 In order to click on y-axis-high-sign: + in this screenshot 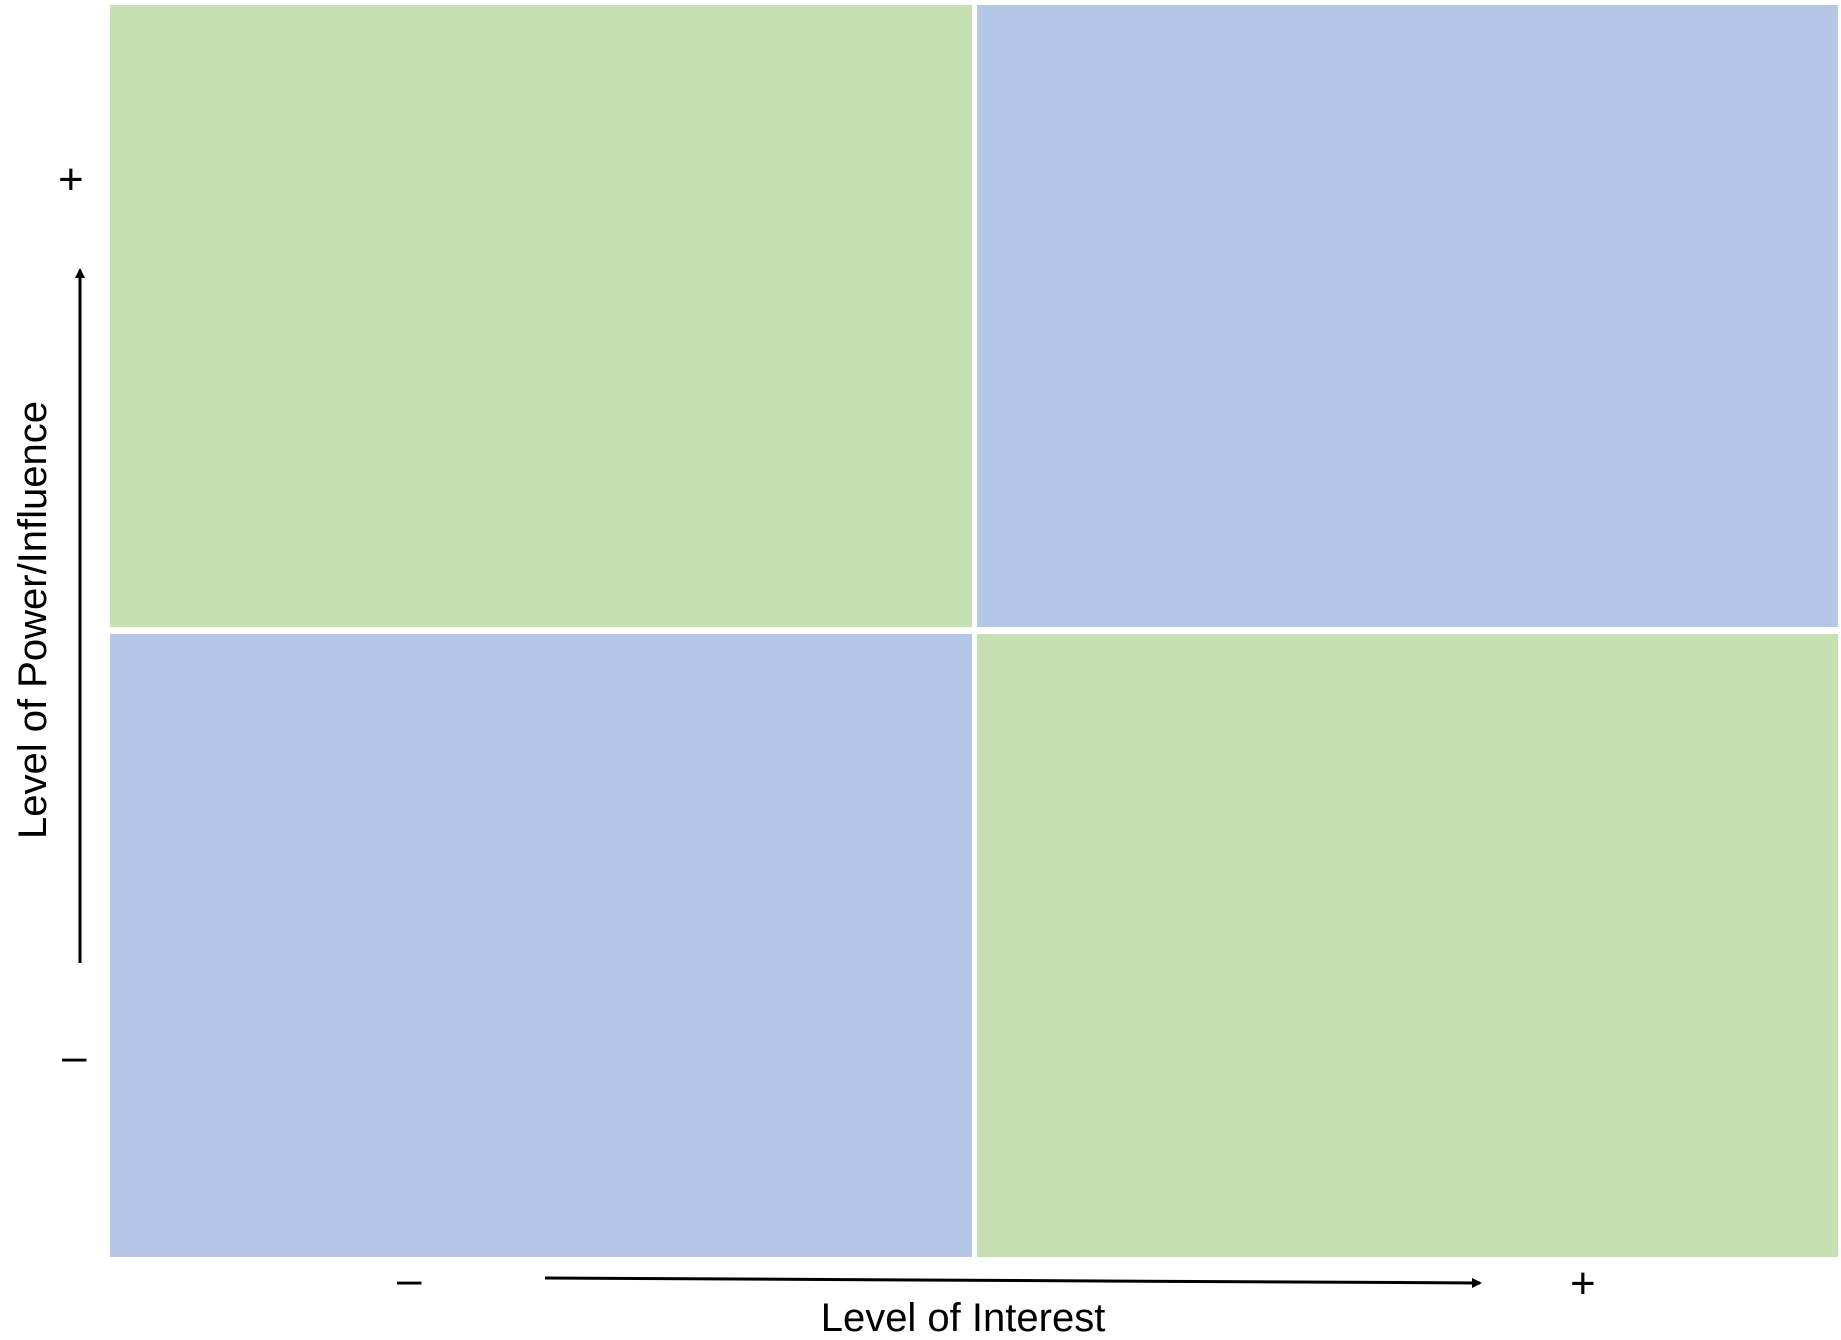, I will do `click(71, 179)`.